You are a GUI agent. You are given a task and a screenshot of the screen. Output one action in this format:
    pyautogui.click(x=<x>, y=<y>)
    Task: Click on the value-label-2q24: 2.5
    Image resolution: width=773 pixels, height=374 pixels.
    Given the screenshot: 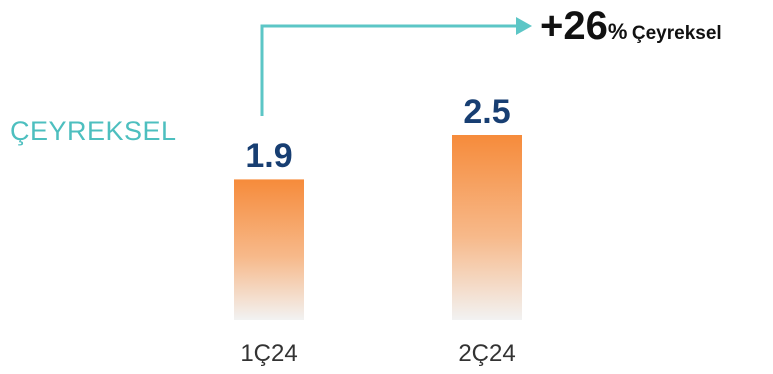 What is the action you would take?
    pyautogui.click(x=487, y=112)
    